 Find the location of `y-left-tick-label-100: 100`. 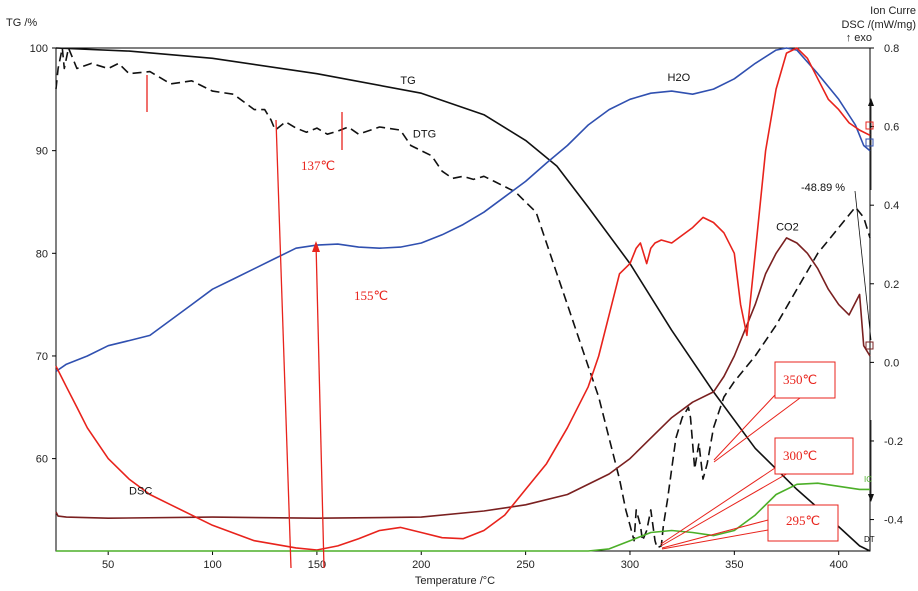

y-left-tick-label-100: 100 is located at coordinates (39, 49).